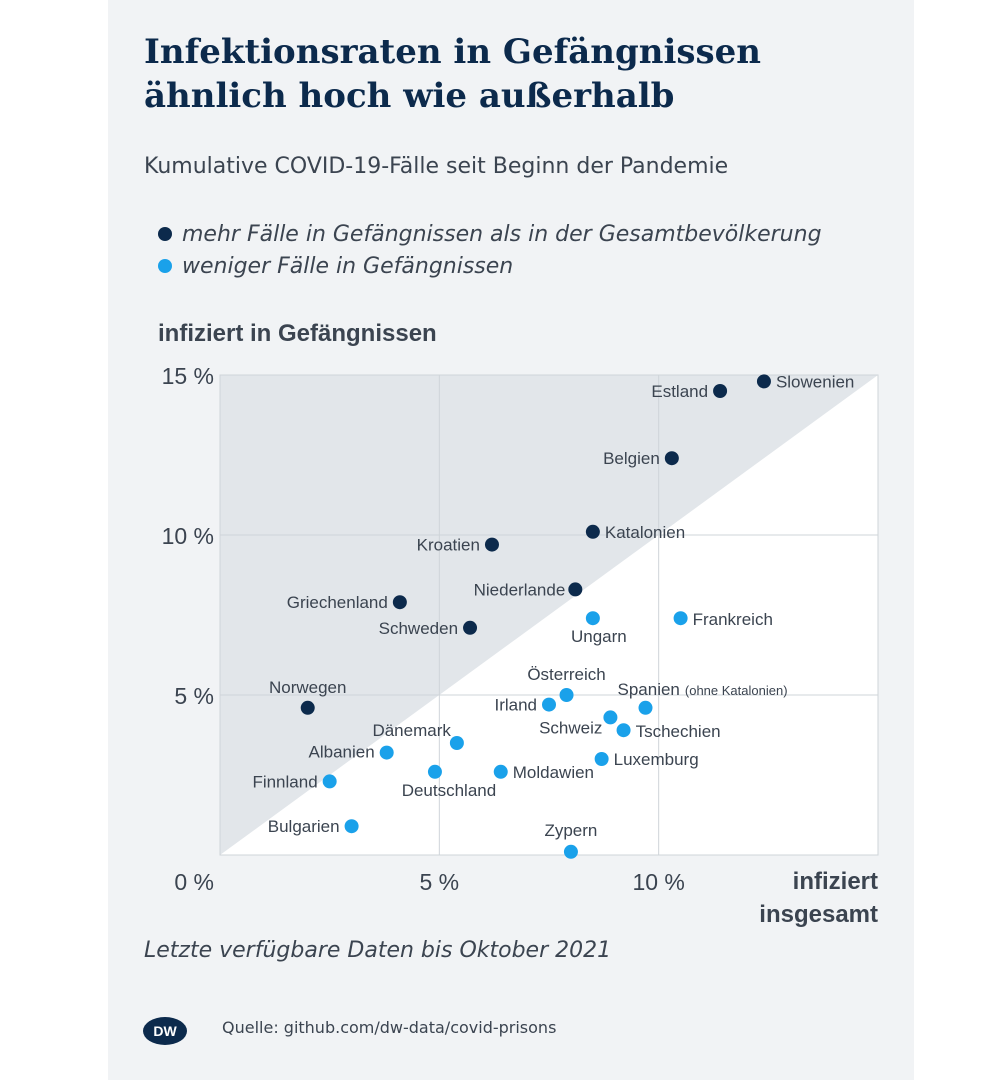 This screenshot has width=1000, height=1080. Describe the element at coordinates (610, 717) in the screenshot. I see `point-schweiz` at that location.